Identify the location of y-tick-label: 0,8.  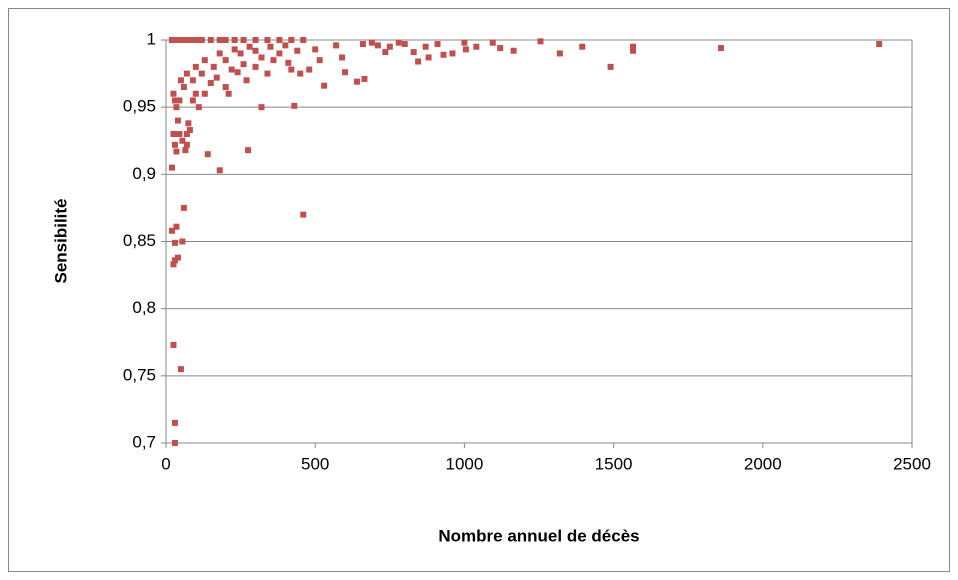
(144, 307).